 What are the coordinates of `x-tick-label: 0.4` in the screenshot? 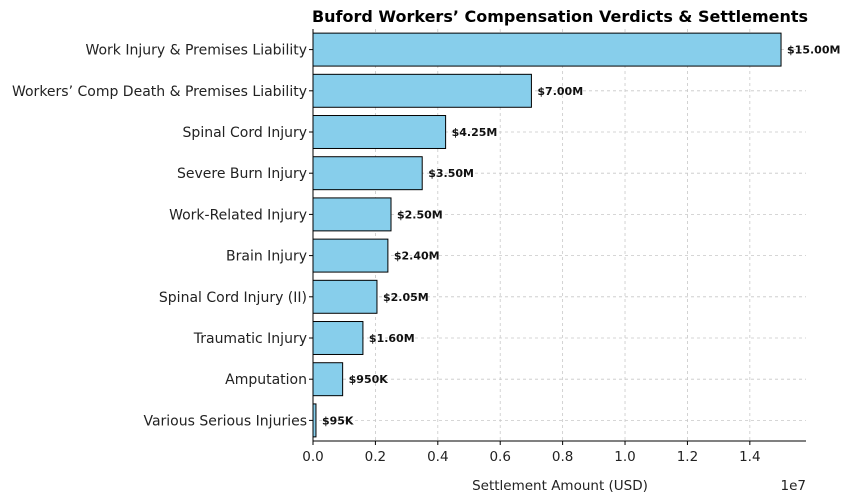 It's located at (437, 457).